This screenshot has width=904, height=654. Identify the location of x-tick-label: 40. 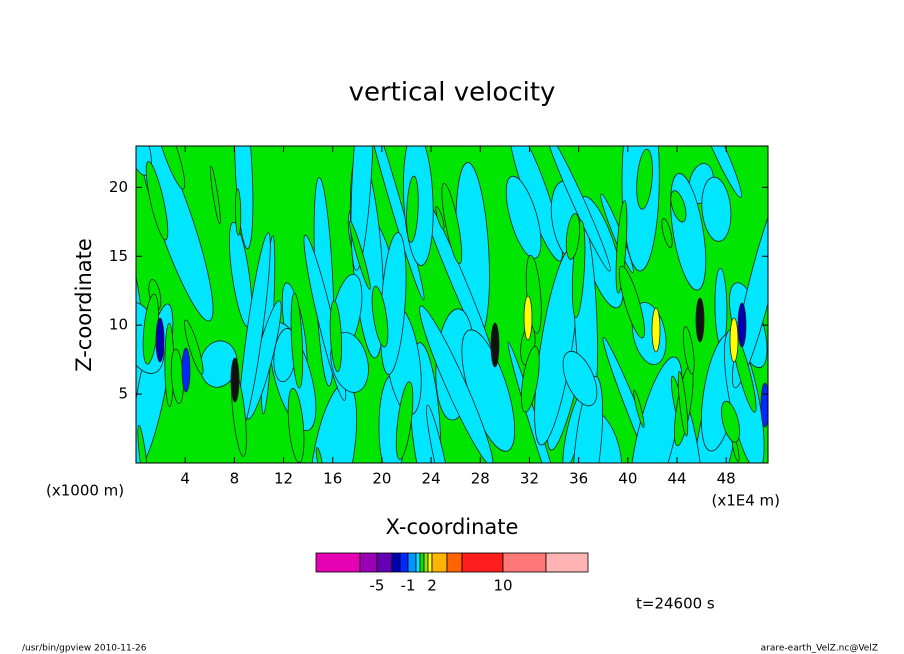
(627, 479).